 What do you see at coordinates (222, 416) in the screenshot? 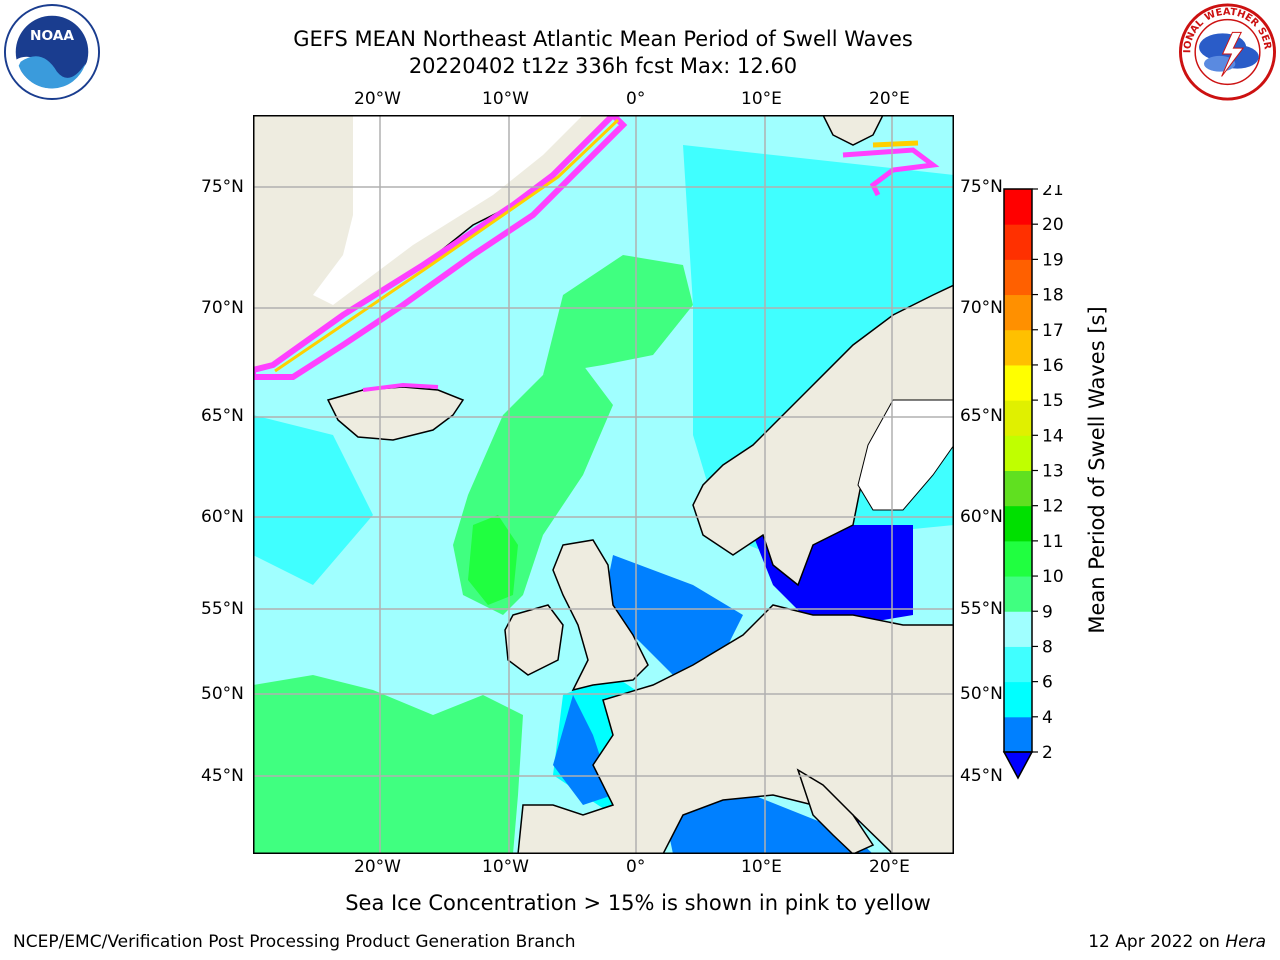
I see `lat-label-left: 65°N` at bounding box center [222, 416].